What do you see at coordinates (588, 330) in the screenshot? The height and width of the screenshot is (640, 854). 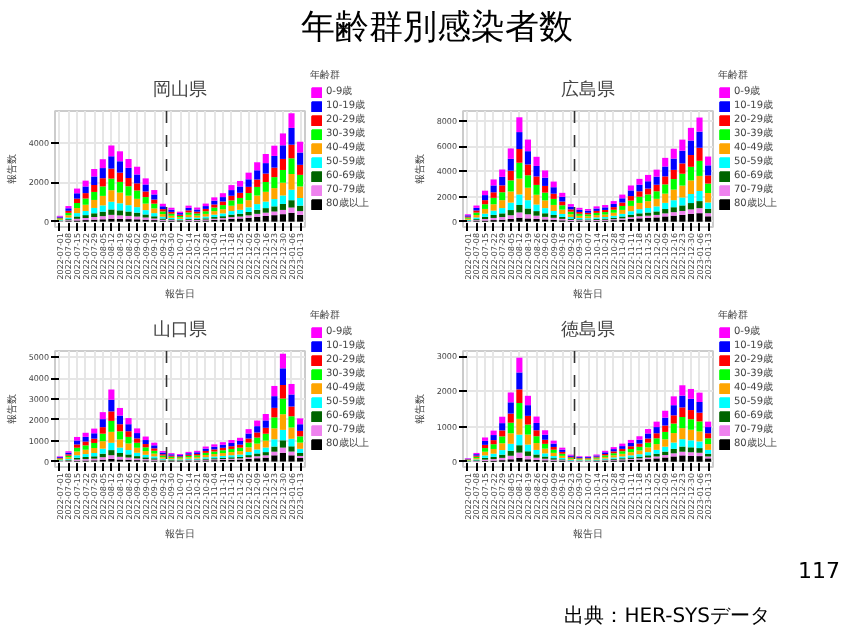 I see `chart-title: 徳島県` at bounding box center [588, 330].